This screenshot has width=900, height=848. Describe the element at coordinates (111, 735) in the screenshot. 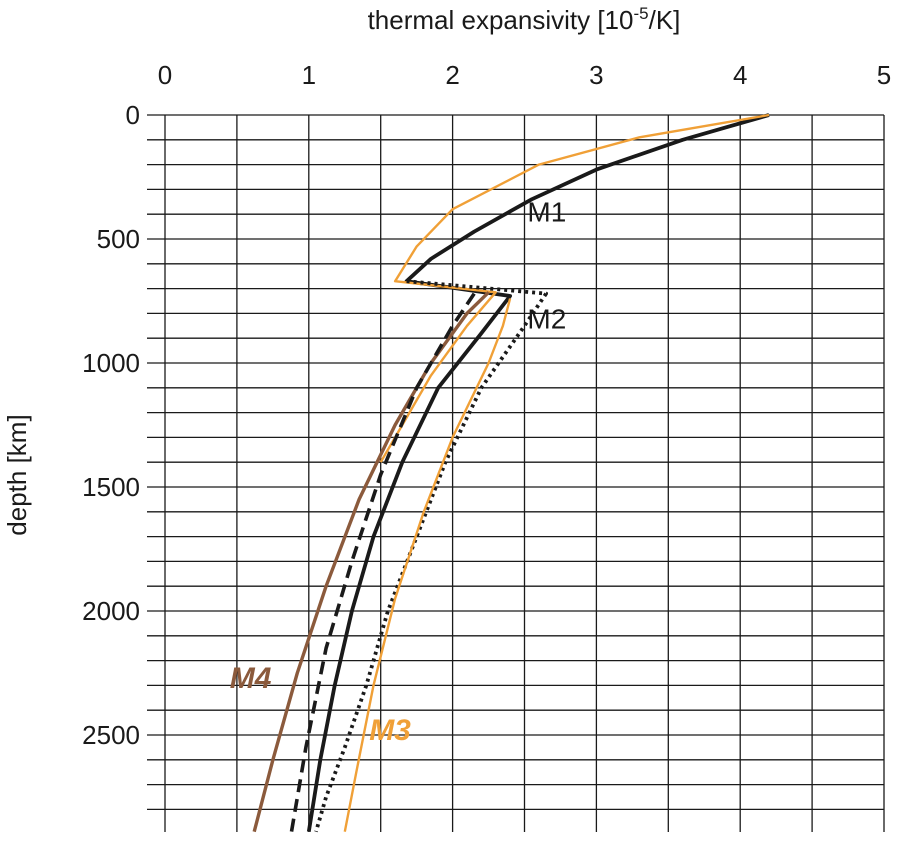

I see `y-tick-label: 2500` at that location.